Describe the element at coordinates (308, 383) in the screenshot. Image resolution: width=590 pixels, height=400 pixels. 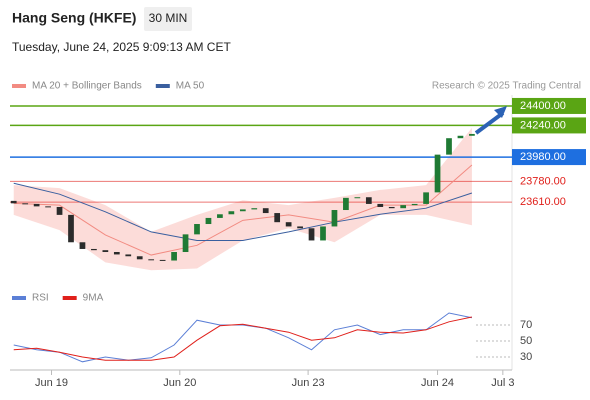
I see `x-tick-label: Jun 23` at that location.